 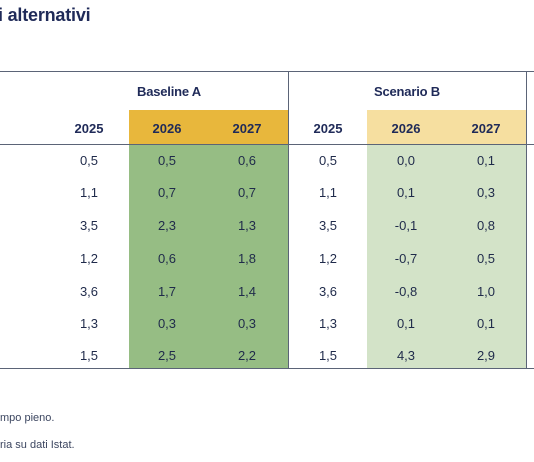 What do you see at coordinates (45, 15) in the screenshot?
I see `table-title: i alternativi` at bounding box center [45, 15].